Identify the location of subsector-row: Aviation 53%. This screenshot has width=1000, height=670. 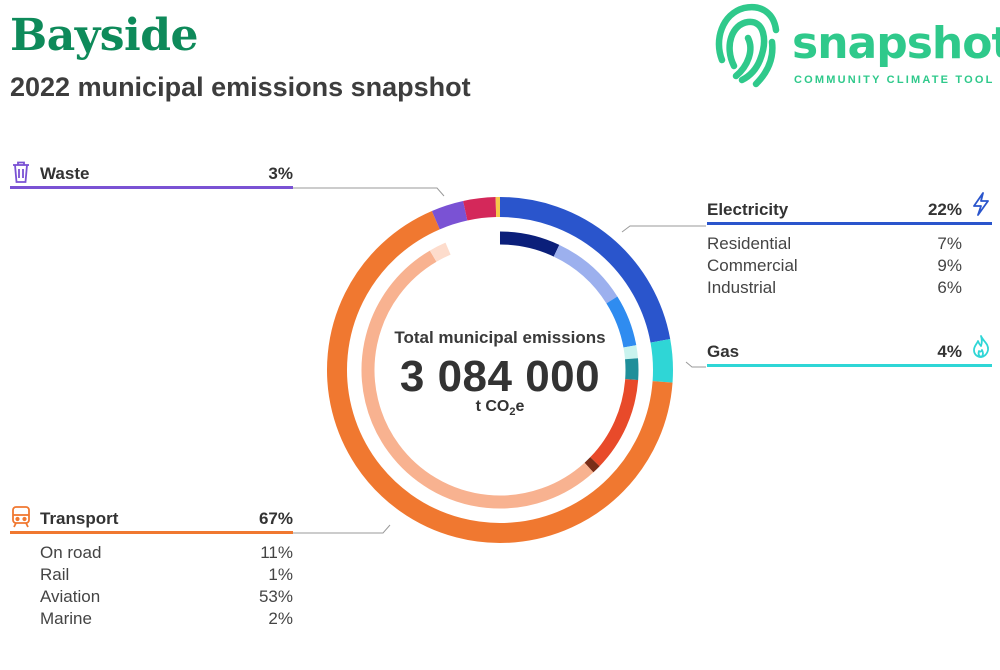
(151, 595).